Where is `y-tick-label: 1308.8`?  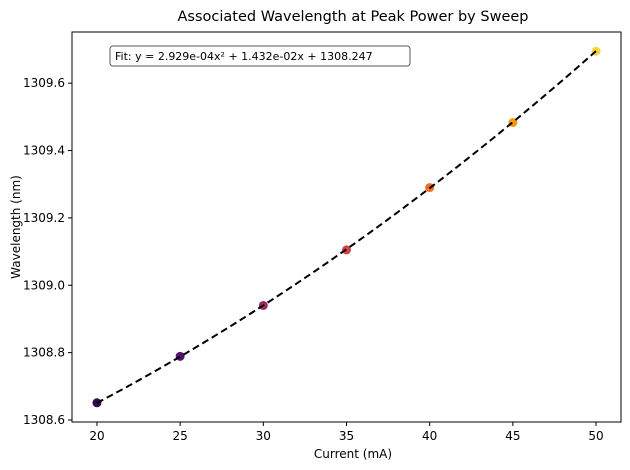
y-tick-label: 1308.8 is located at coordinates (44, 353).